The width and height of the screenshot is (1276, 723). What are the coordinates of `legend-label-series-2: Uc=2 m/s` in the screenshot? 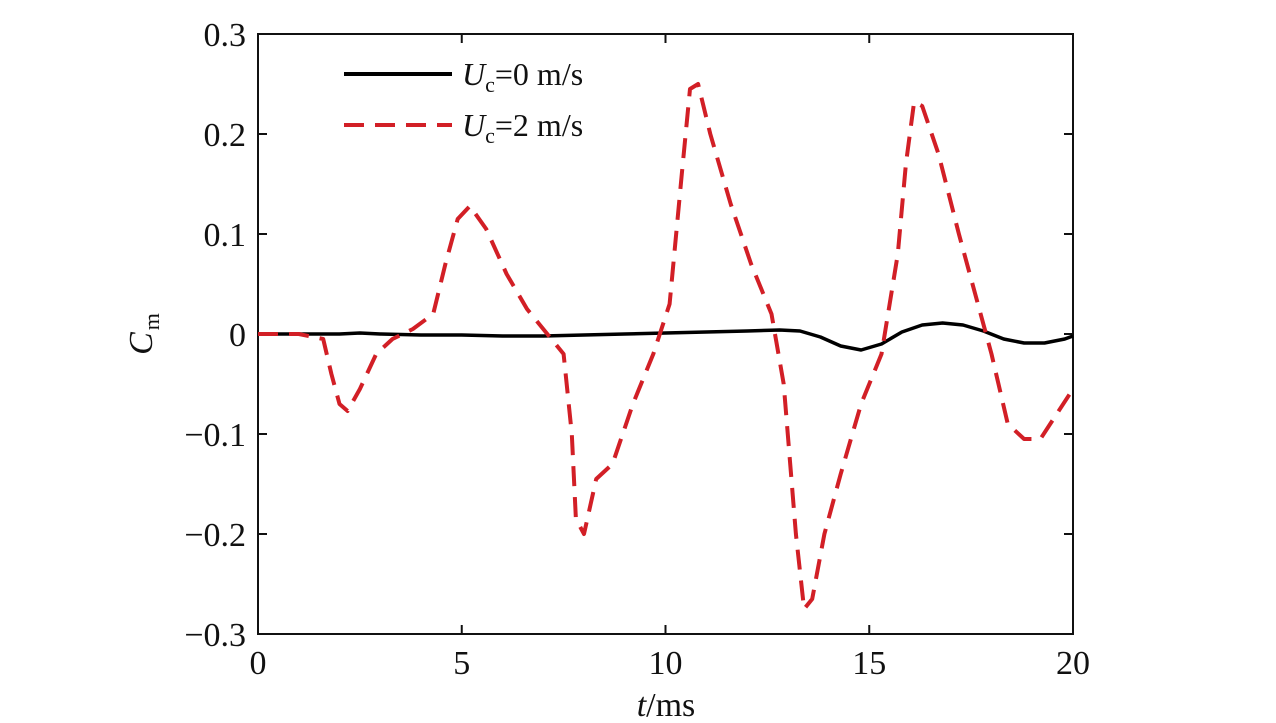 It's located at (522, 127).